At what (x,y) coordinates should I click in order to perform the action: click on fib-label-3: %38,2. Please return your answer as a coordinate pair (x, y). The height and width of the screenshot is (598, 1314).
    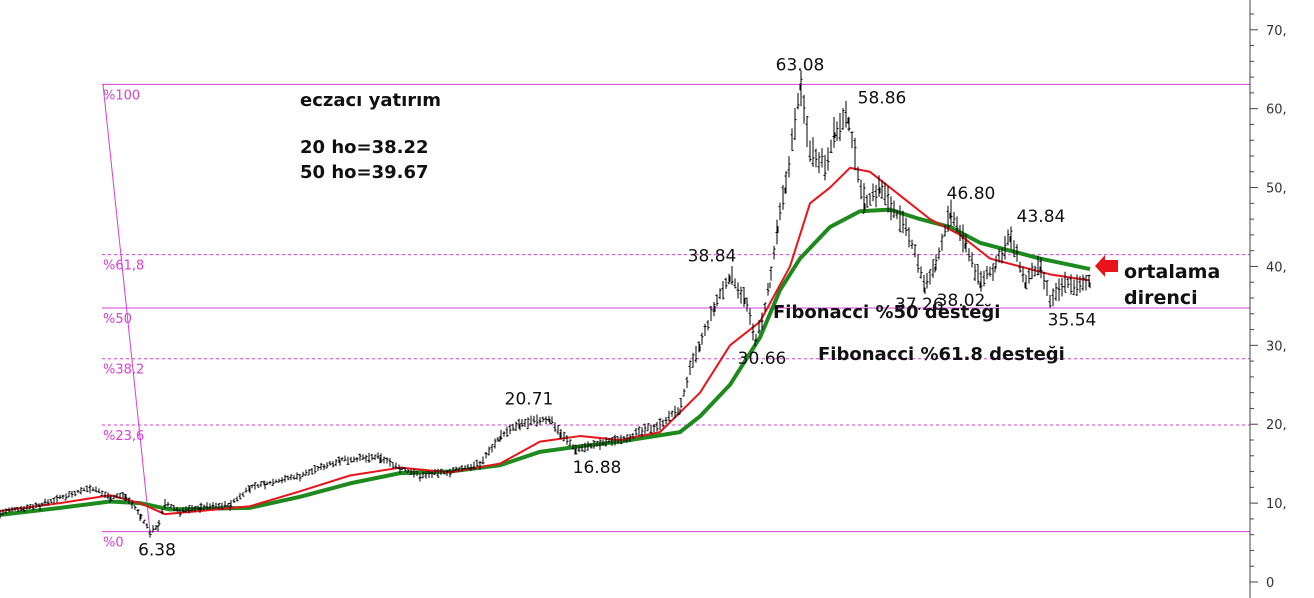
    Looking at the image, I should click on (123, 370).